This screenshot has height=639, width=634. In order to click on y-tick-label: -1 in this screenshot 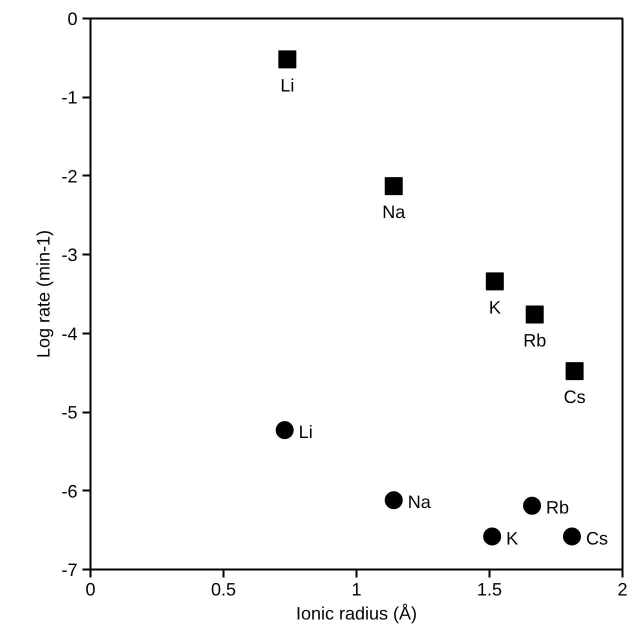, I will do `click(69, 98)`.